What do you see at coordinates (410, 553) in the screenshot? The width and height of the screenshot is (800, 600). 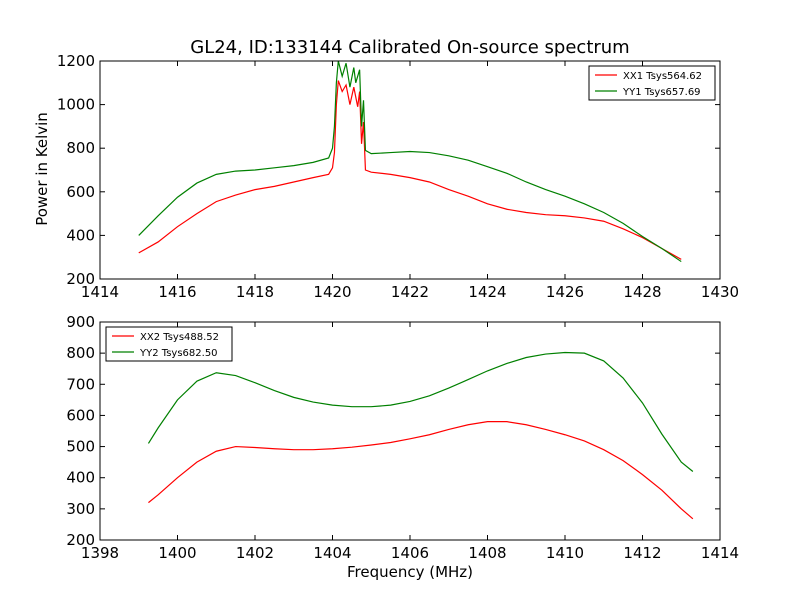 I see `x-tick-label: 1406` at bounding box center [410, 553].